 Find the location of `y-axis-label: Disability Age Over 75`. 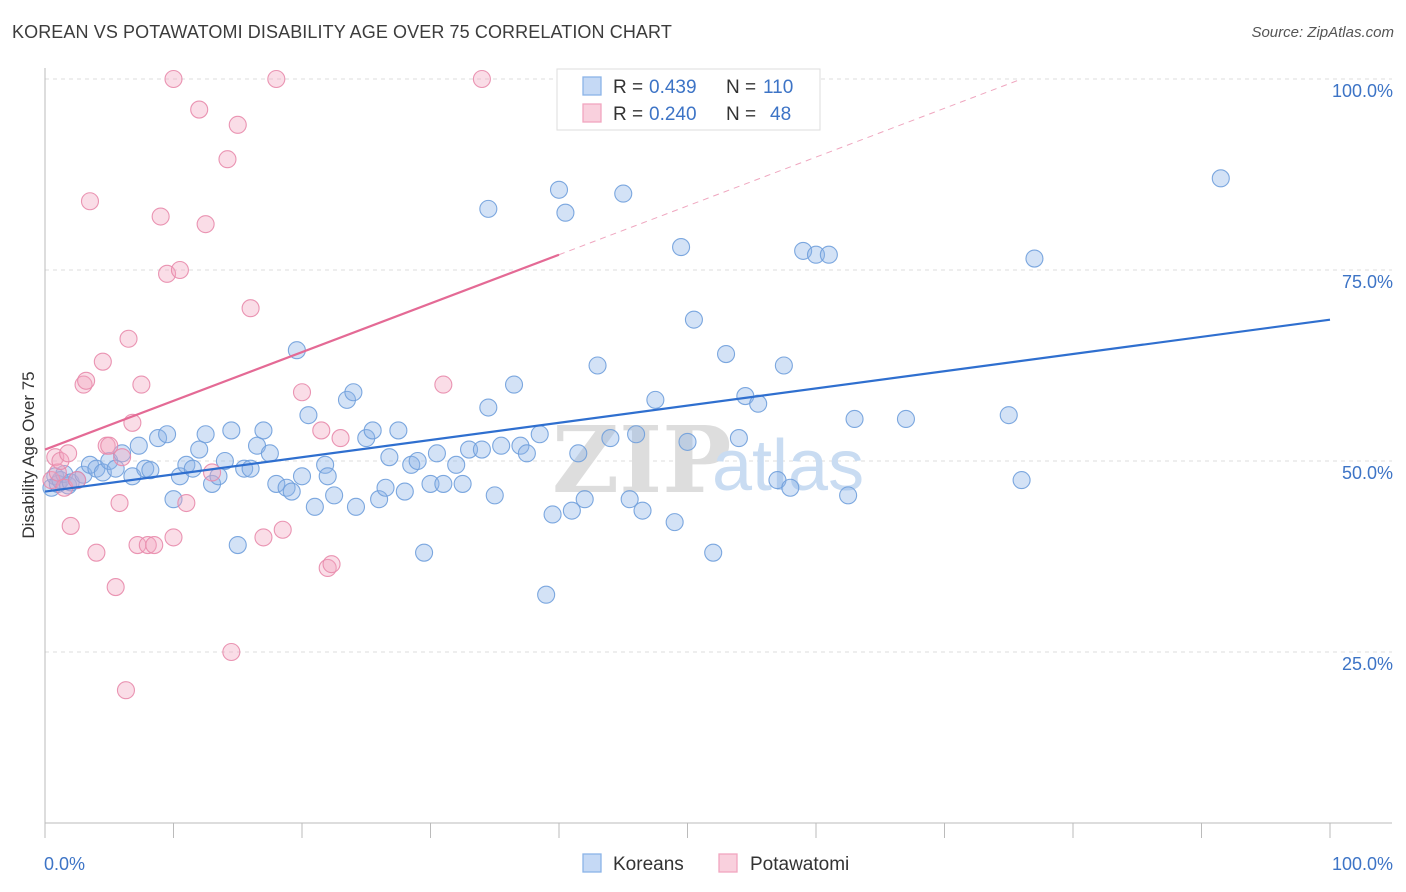

y-axis-label: Disability Age Over 75 is located at coordinates (28, 454).